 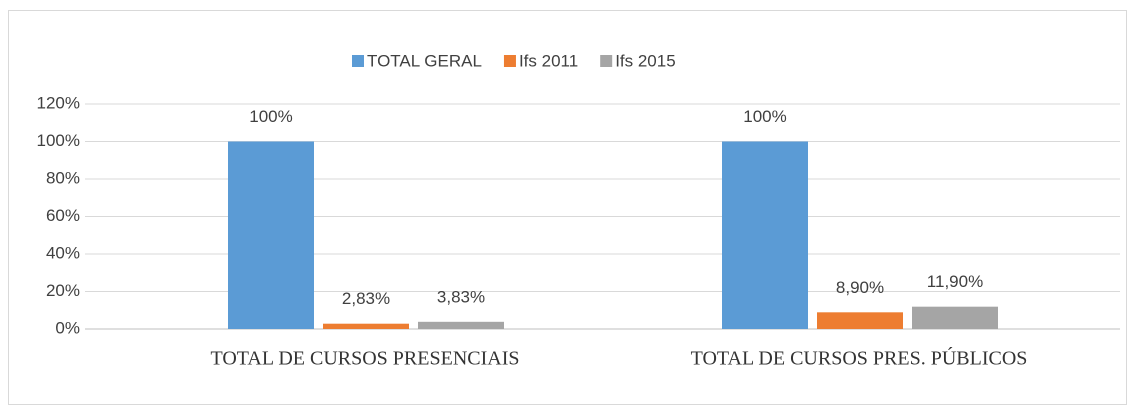 I want to click on value-label: 8,90%, so click(x=860, y=287).